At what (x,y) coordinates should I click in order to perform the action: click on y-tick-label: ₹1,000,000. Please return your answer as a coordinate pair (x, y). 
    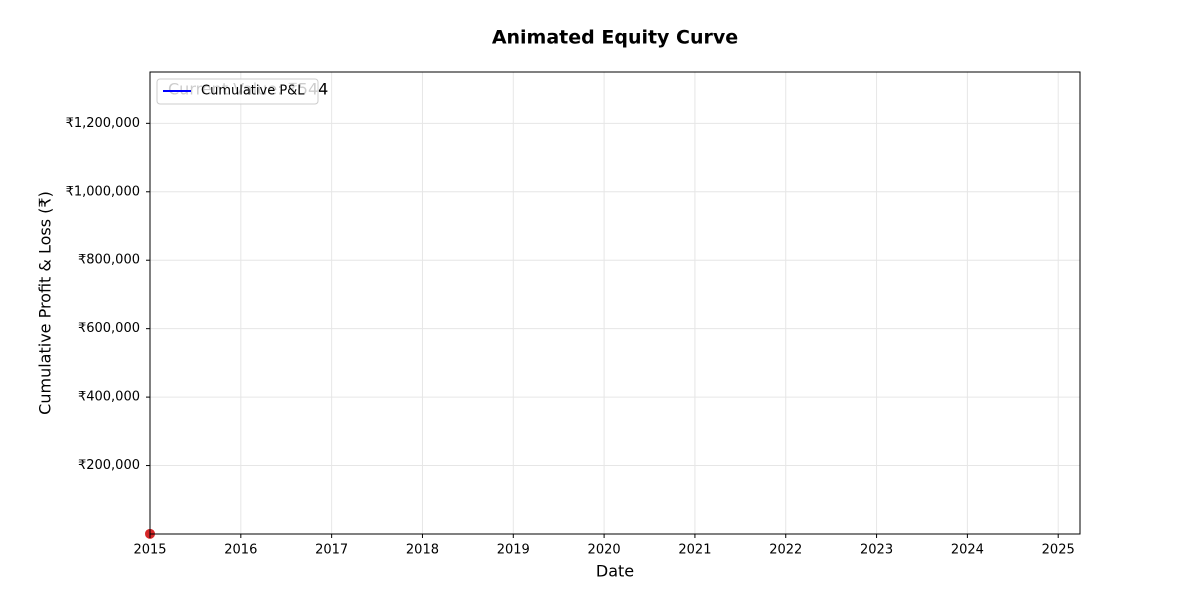
    Looking at the image, I should click on (103, 191).